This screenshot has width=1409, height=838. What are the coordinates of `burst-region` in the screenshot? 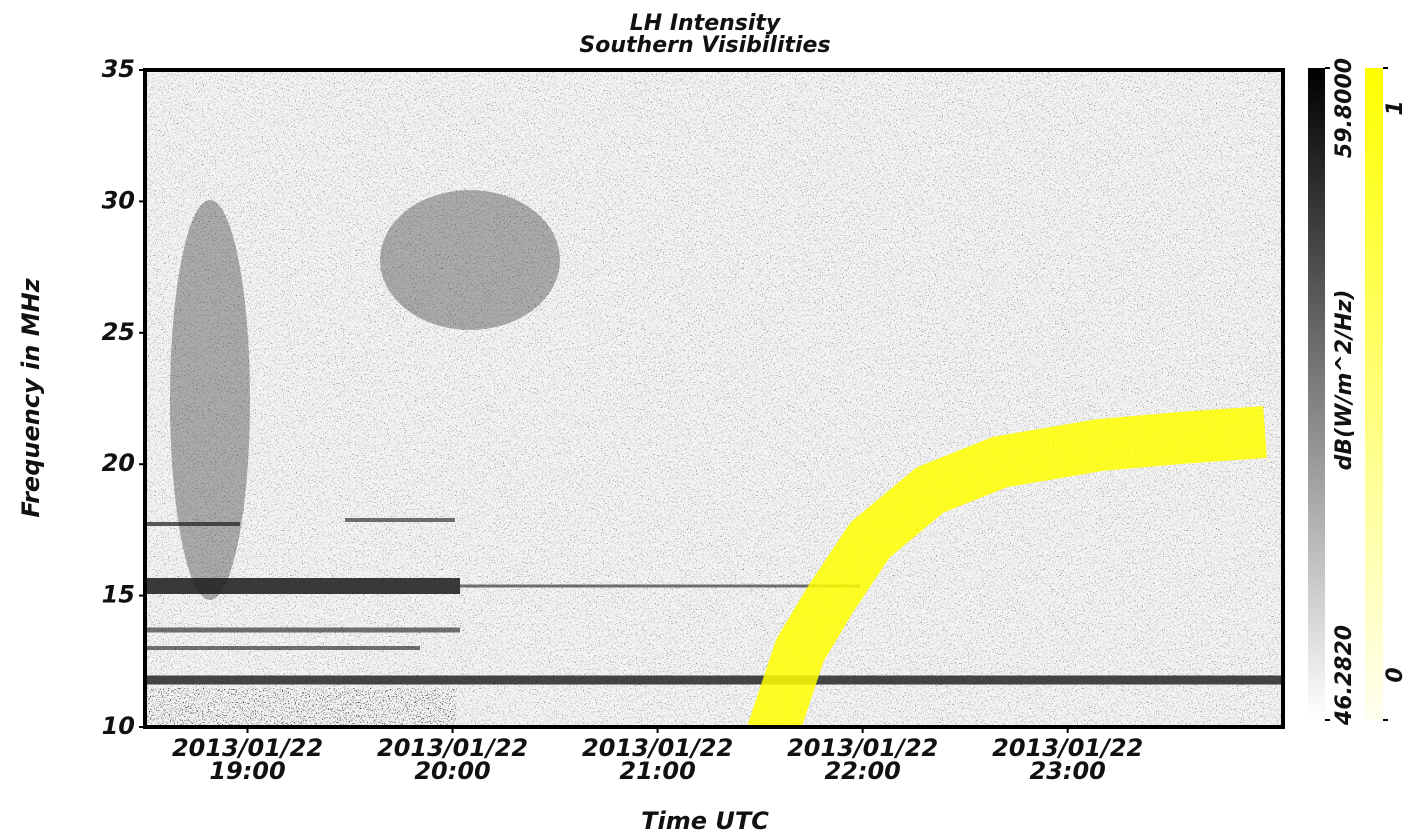 It's located at (365, 395).